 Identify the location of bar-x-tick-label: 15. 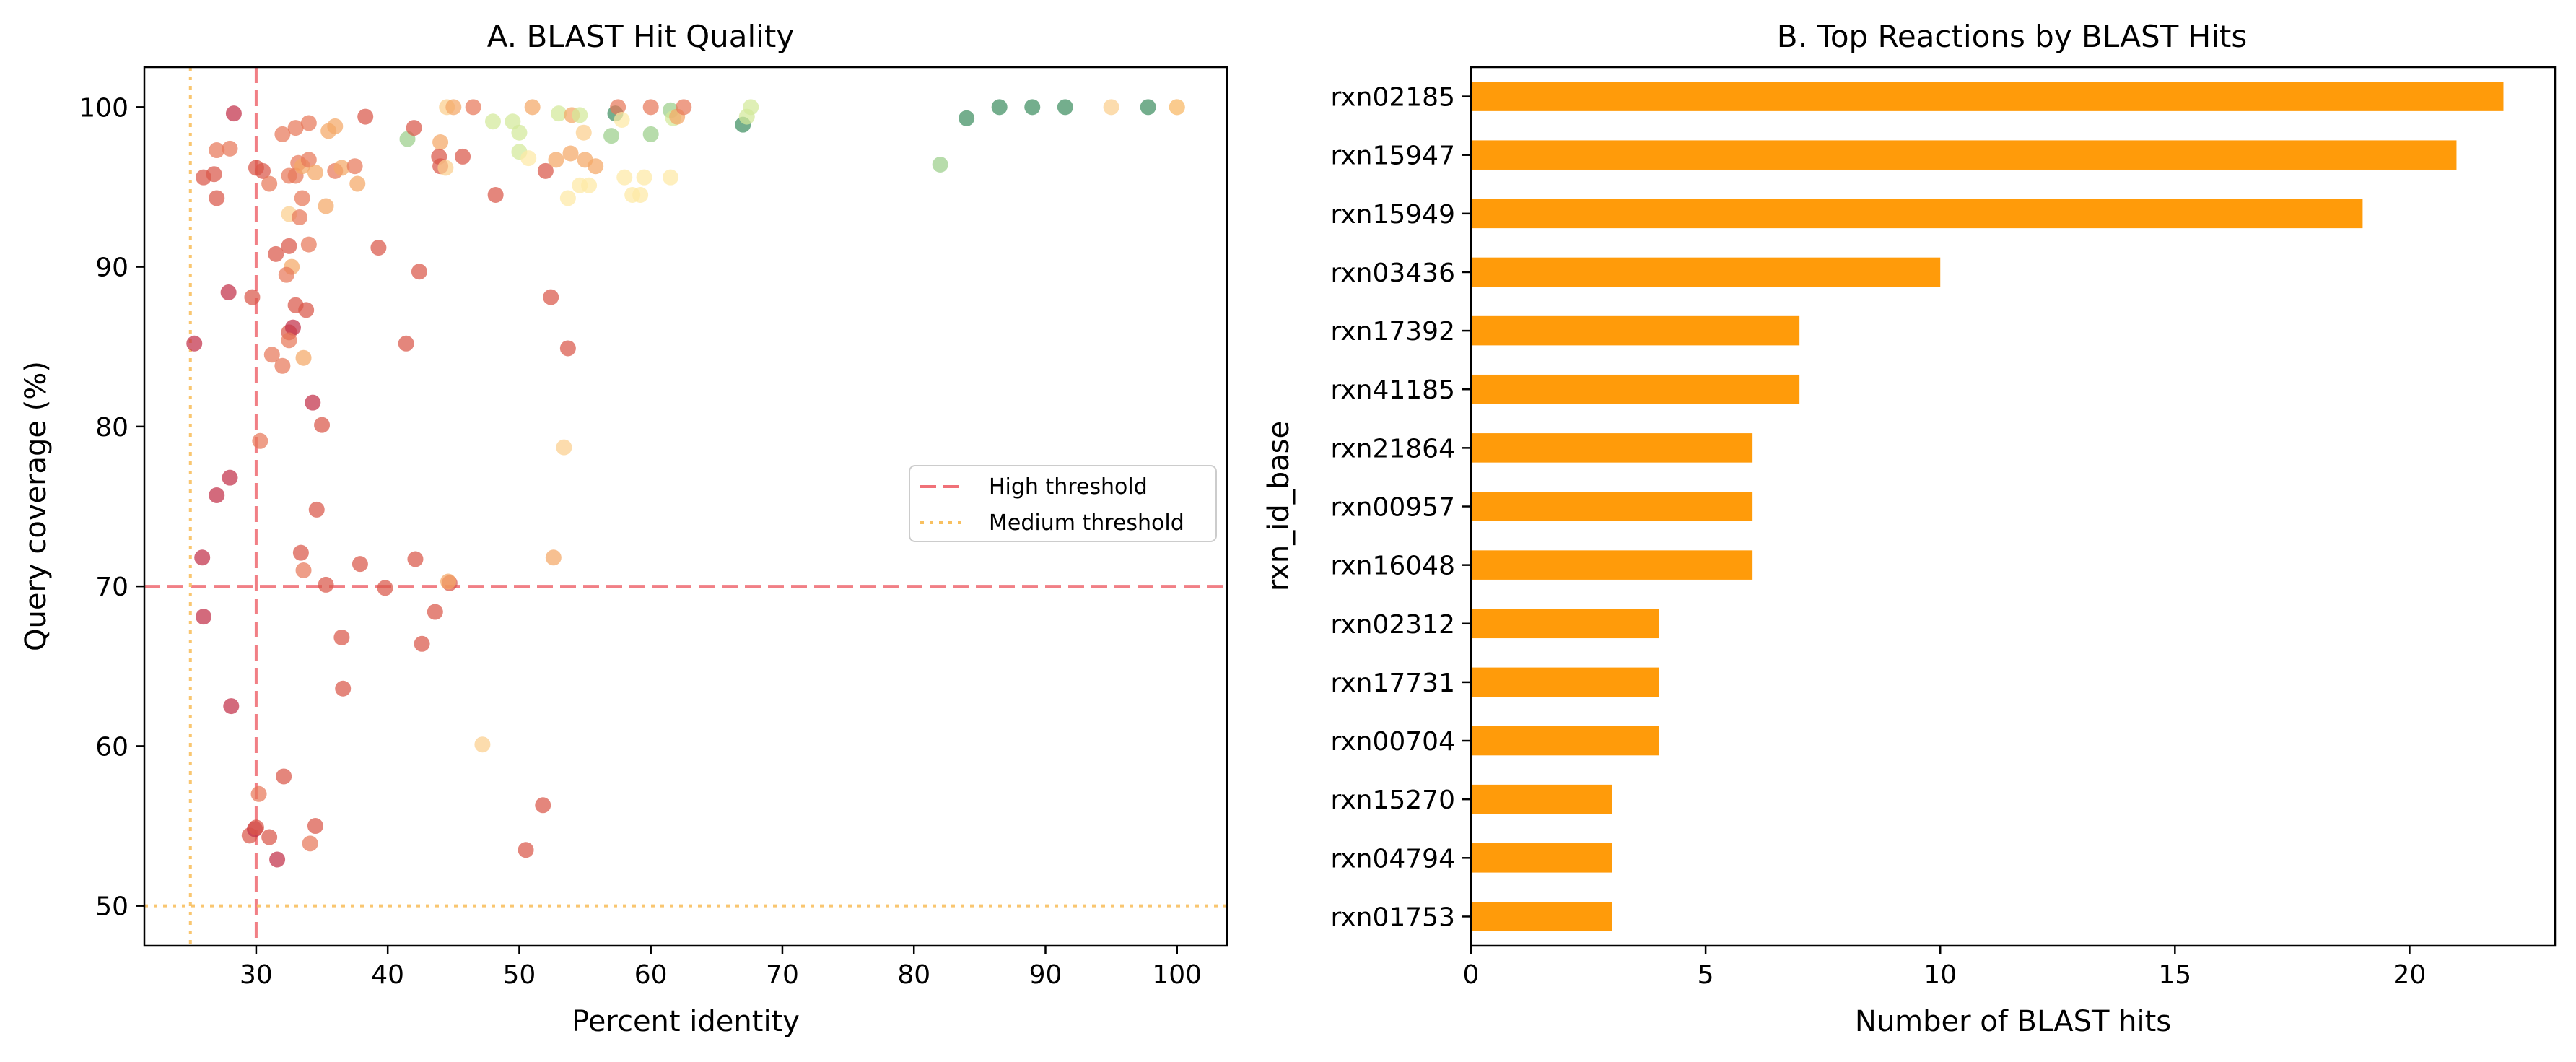
(2174, 975).